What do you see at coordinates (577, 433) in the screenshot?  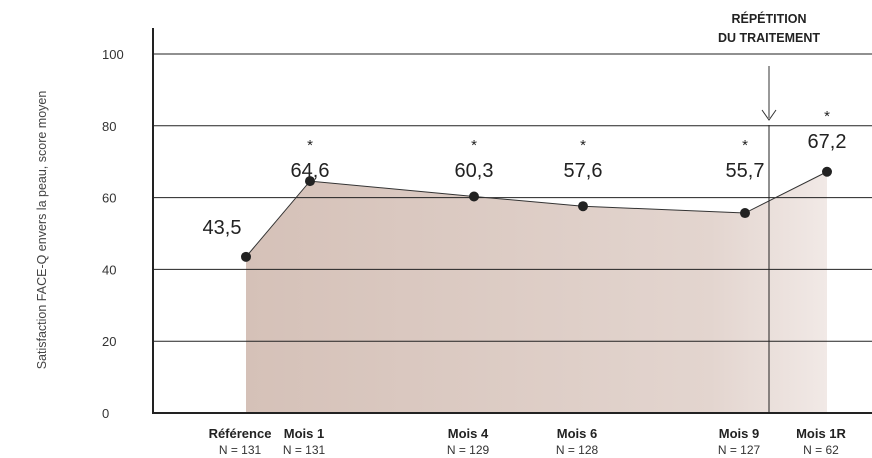 I see `x-tick-label: Mois 6` at bounding box center [577, 433].